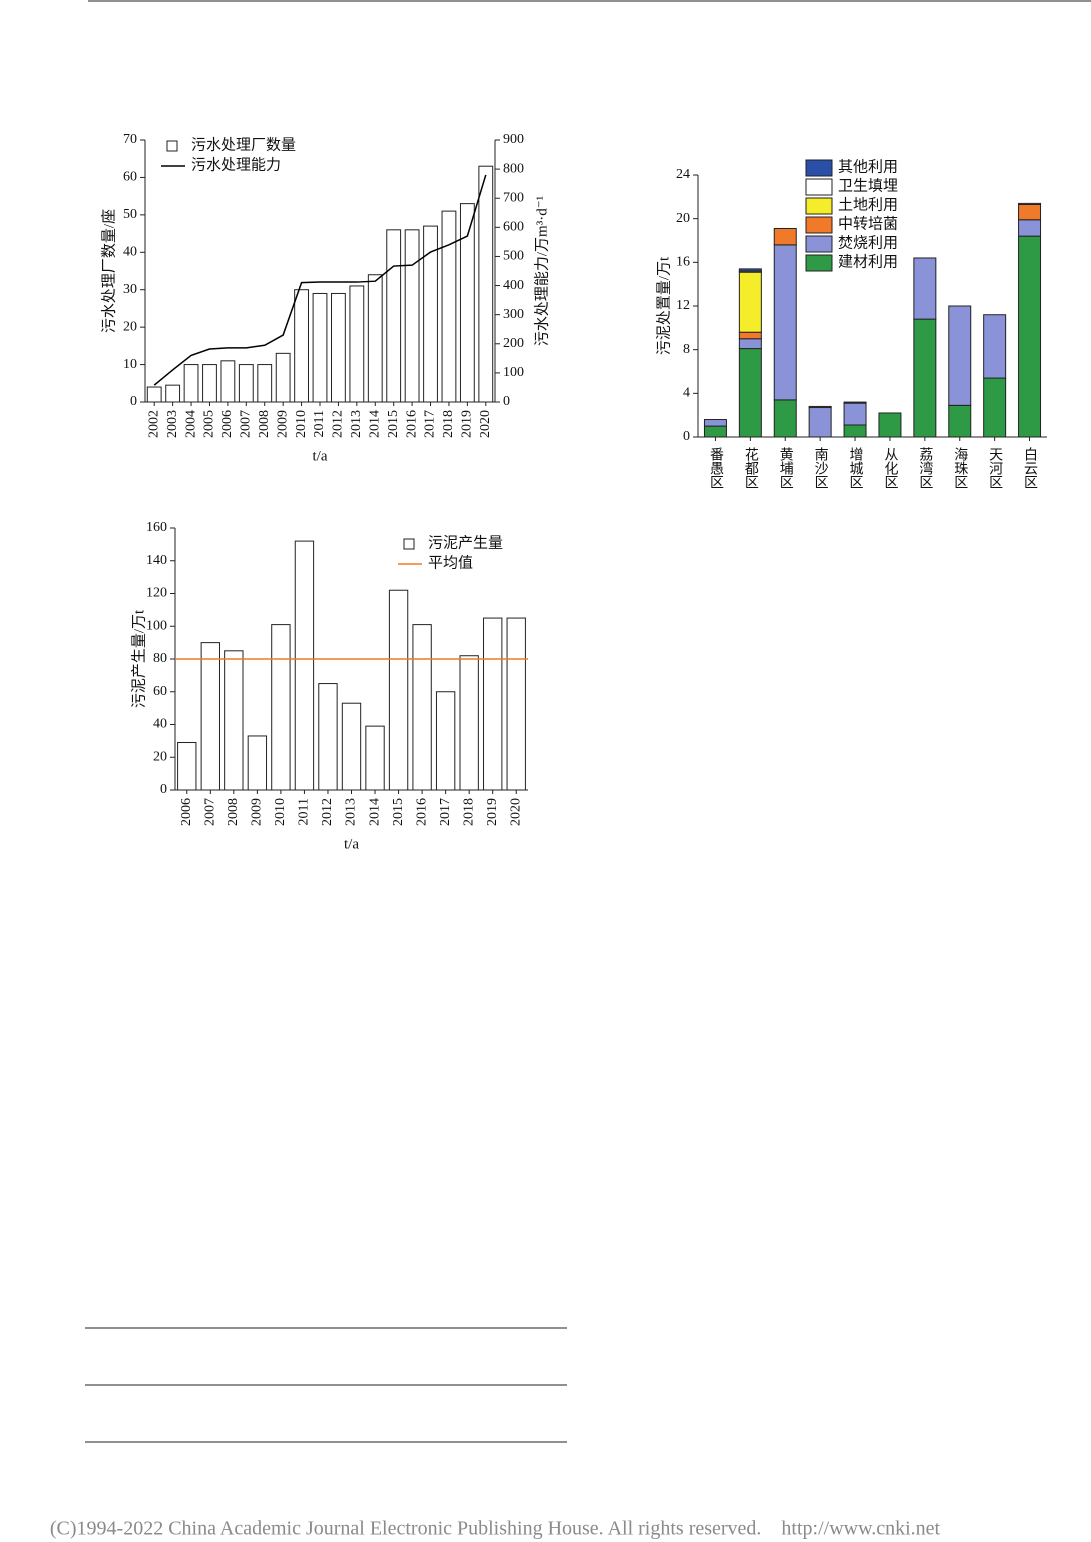 The width and height of the screenshot is (1091, 1542). I want to click on y-tick-label: 0, so click(163, 789).